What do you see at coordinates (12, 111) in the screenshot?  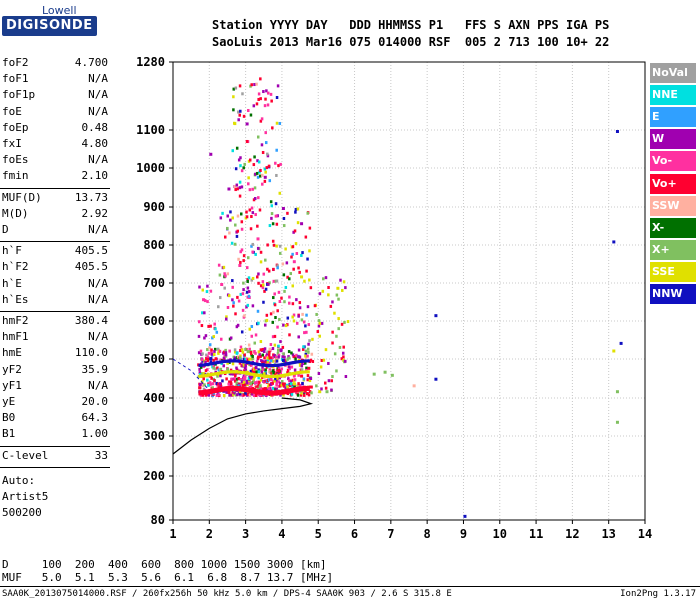 I see `param-name: foE` at bounding box center [12, 111].